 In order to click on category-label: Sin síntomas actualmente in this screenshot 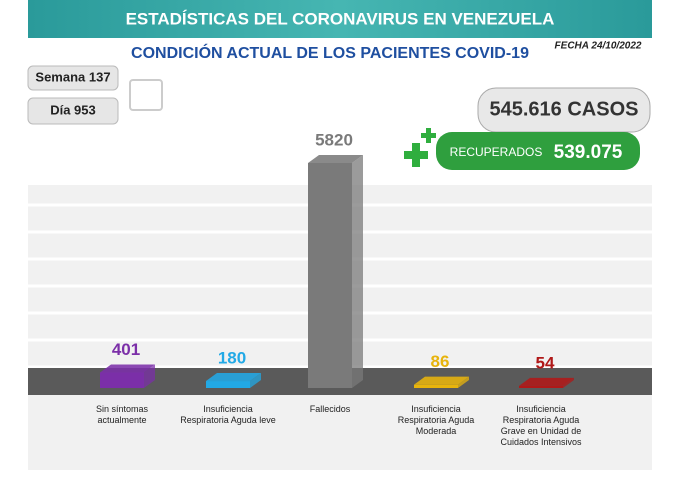, I will do `click(122, 414)`.